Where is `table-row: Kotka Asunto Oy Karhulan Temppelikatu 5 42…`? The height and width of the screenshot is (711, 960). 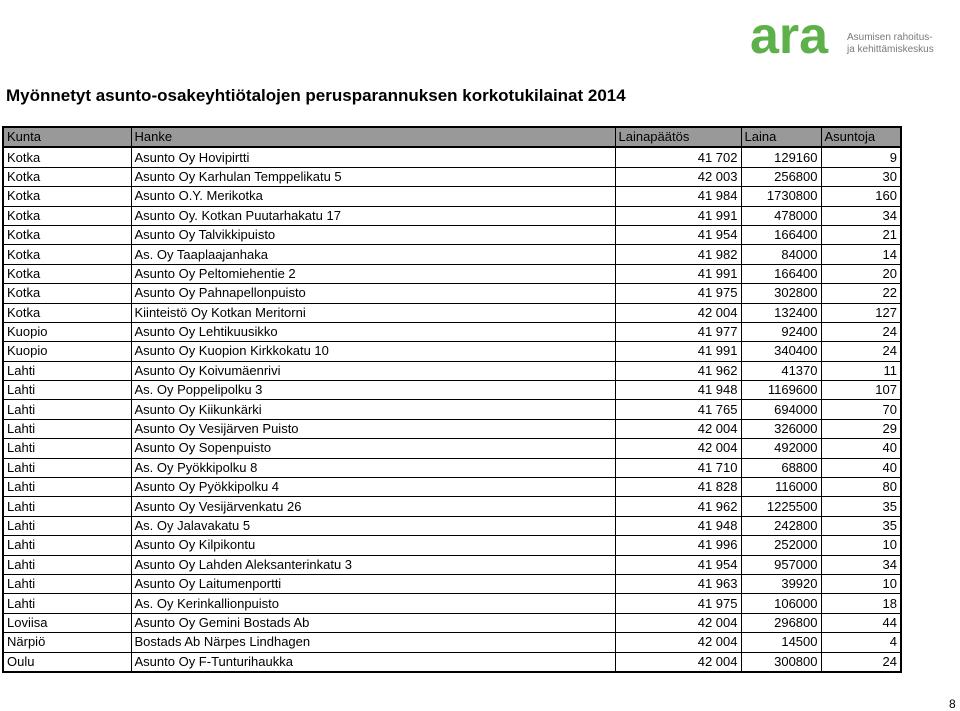
table-row: Kotka Asunto Oy Karhulan Temppelikatu 5 42… is located at coordinates (452, 177).